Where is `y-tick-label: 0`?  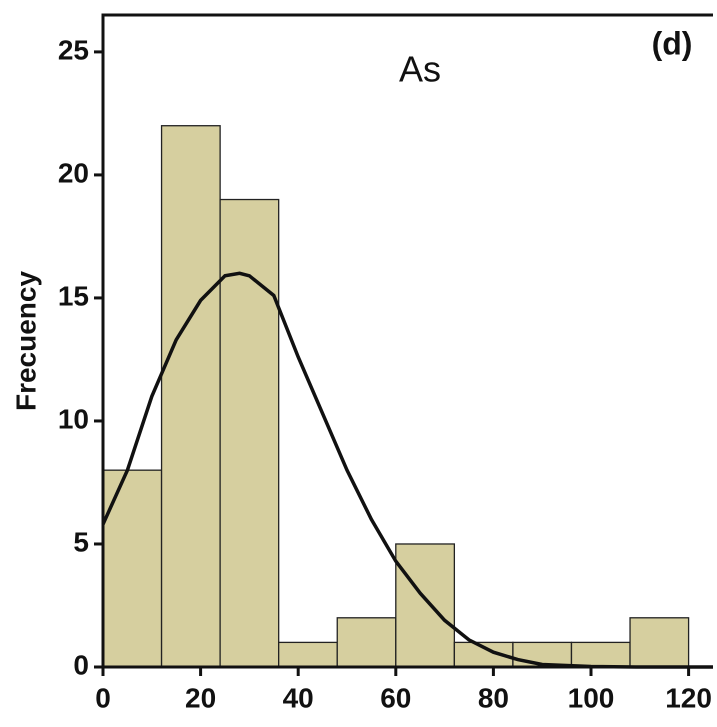
y-tick-label: 0 is located at coordinates (81, 664).